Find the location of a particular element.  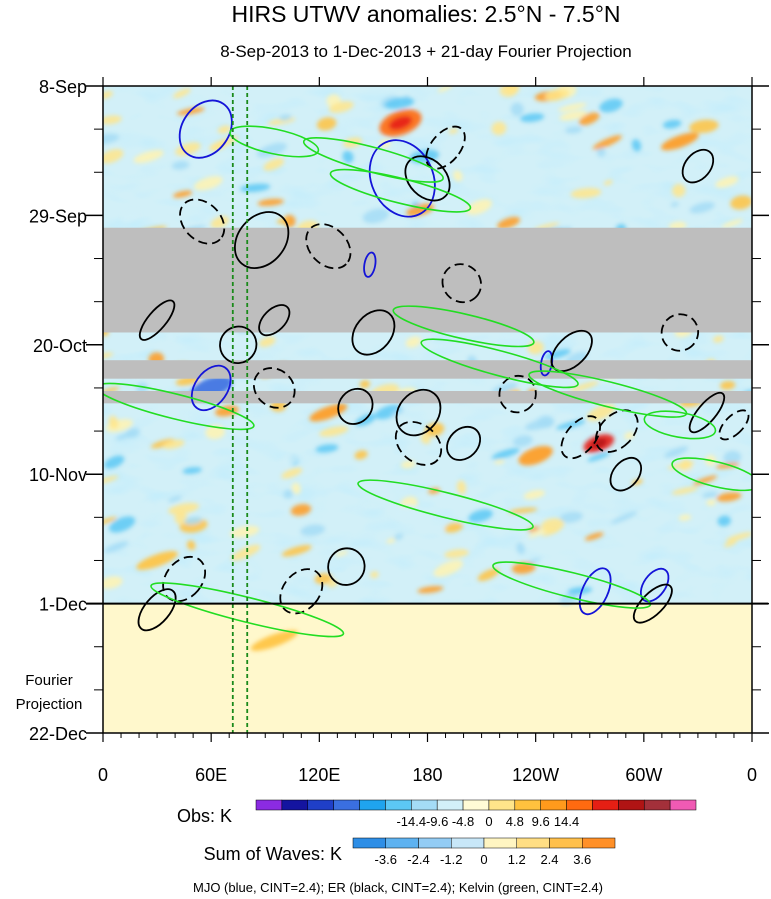

y-tick-label: 29-Sep is located at coordinates (58, 216).